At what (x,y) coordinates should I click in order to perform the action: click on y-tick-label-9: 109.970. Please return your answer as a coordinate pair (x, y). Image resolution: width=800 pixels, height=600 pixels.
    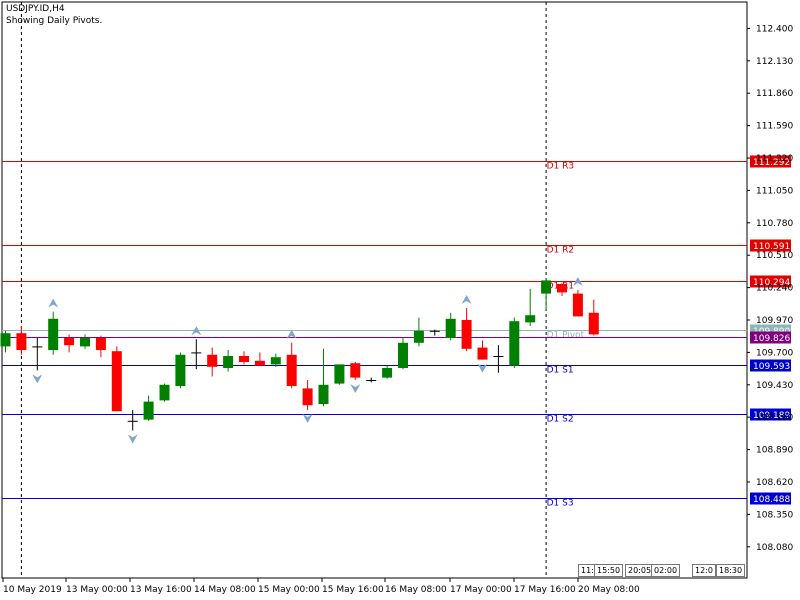
    Looking at the image, I should click on (774, 321).